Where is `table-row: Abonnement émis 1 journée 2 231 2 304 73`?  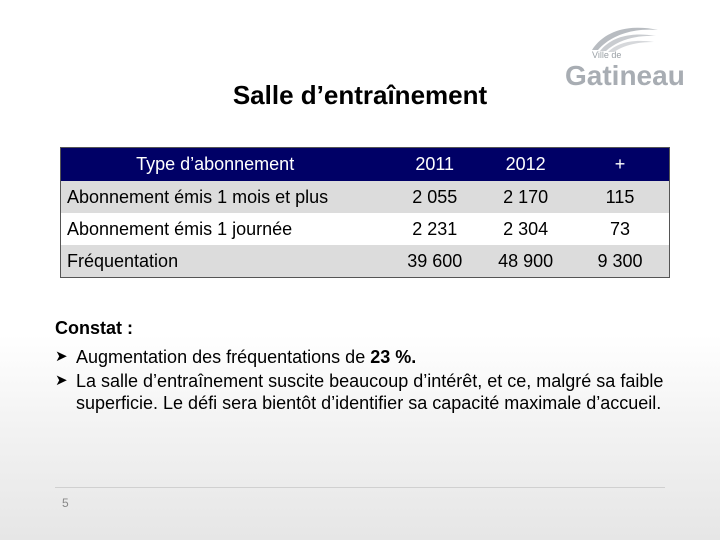 table-row: Abonnement émis 1 journée 2 231 2 304 73 is located at coordinates (365, 229).